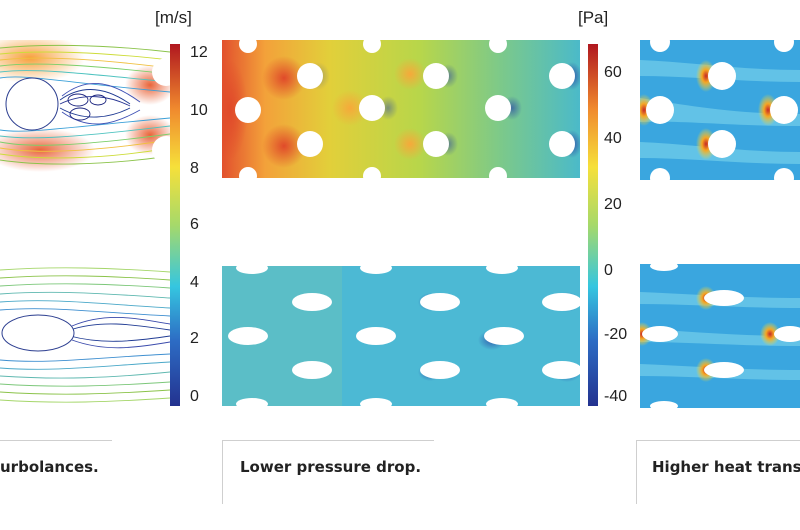 This screenshot has height=530, width=800. I want to click on heat-field-elliptic, so click(720, 336).